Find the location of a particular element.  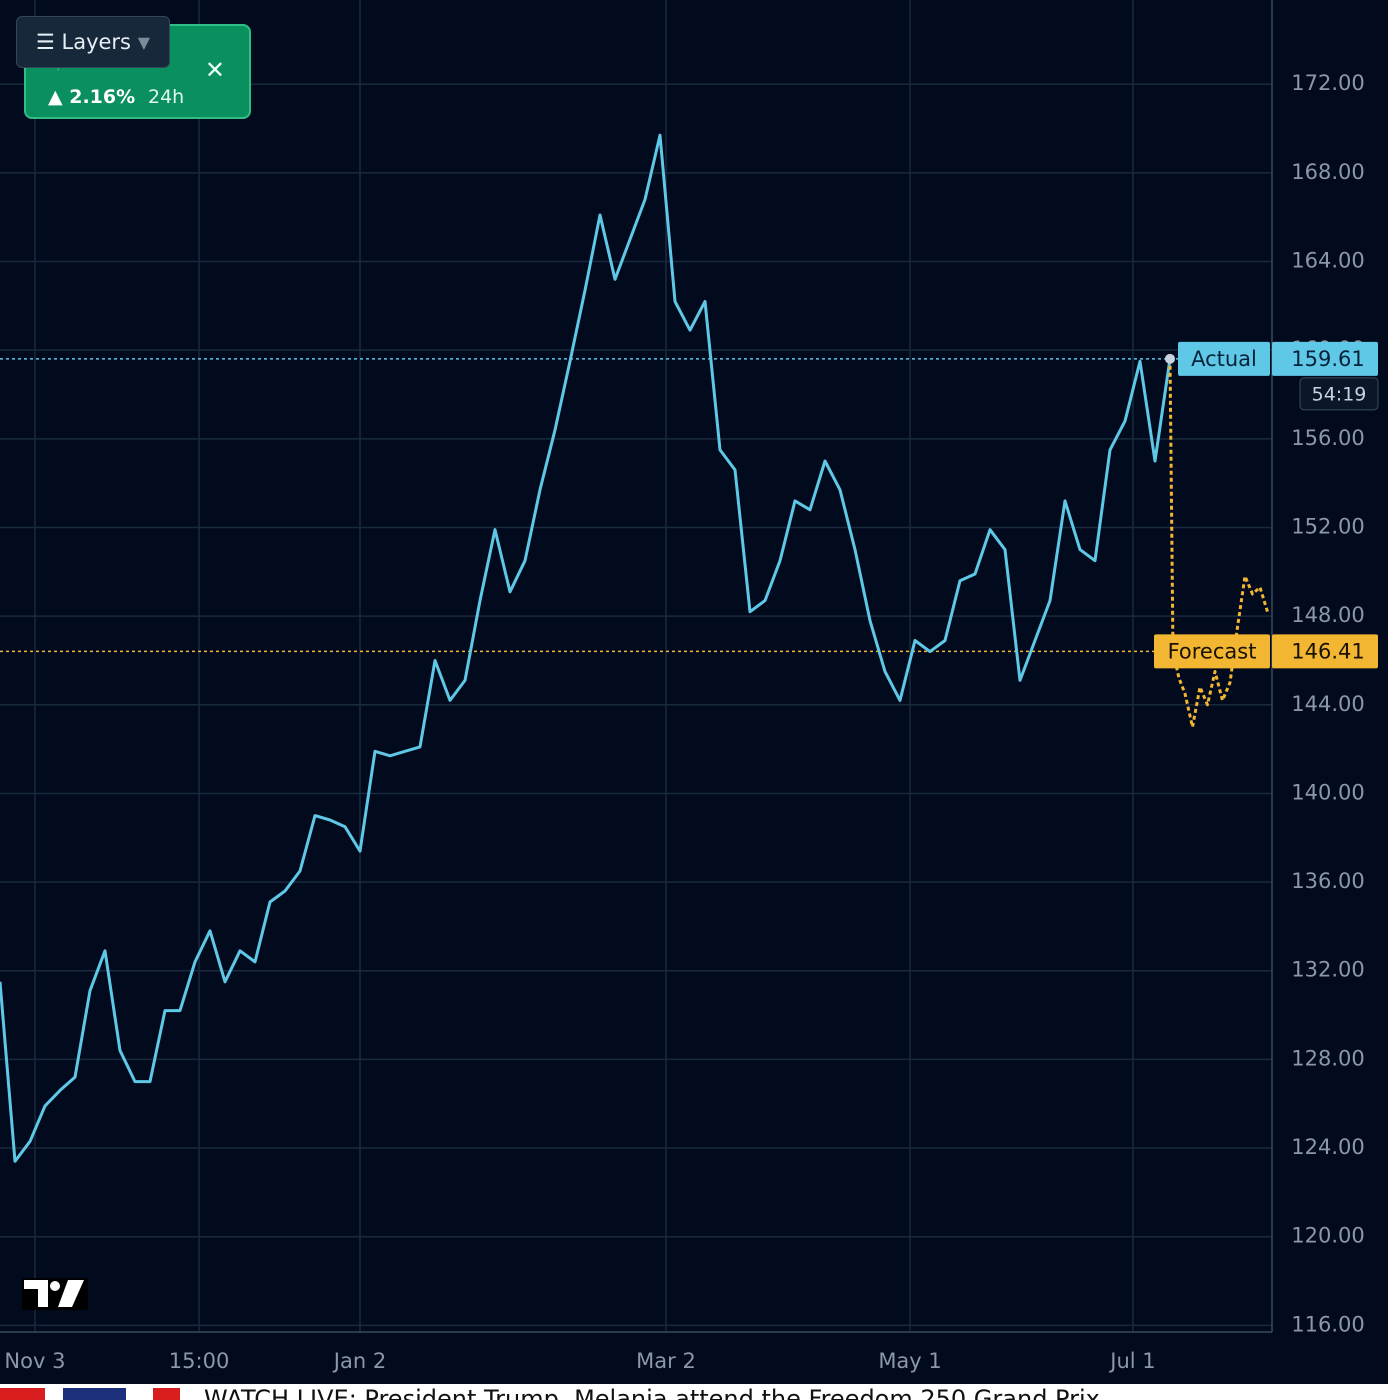

y-tick-label: 148.00 is located at coordinates (1327, 615).